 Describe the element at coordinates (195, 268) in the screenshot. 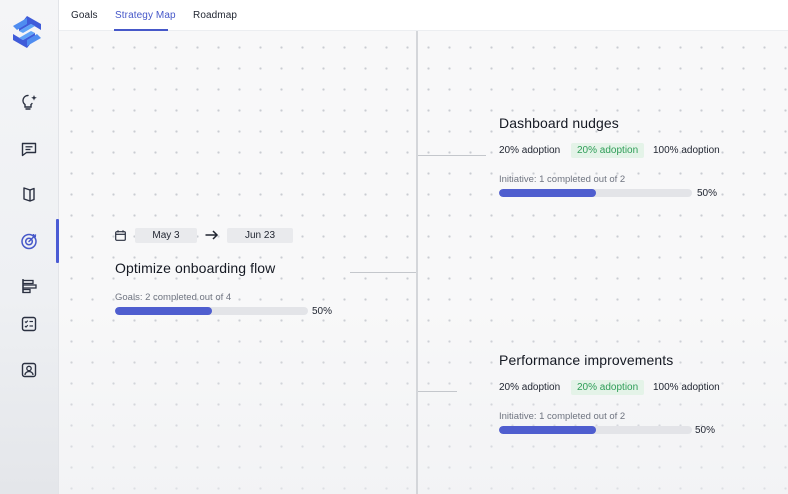

I see `goal-title: Optimize onboarding flow` at that location.